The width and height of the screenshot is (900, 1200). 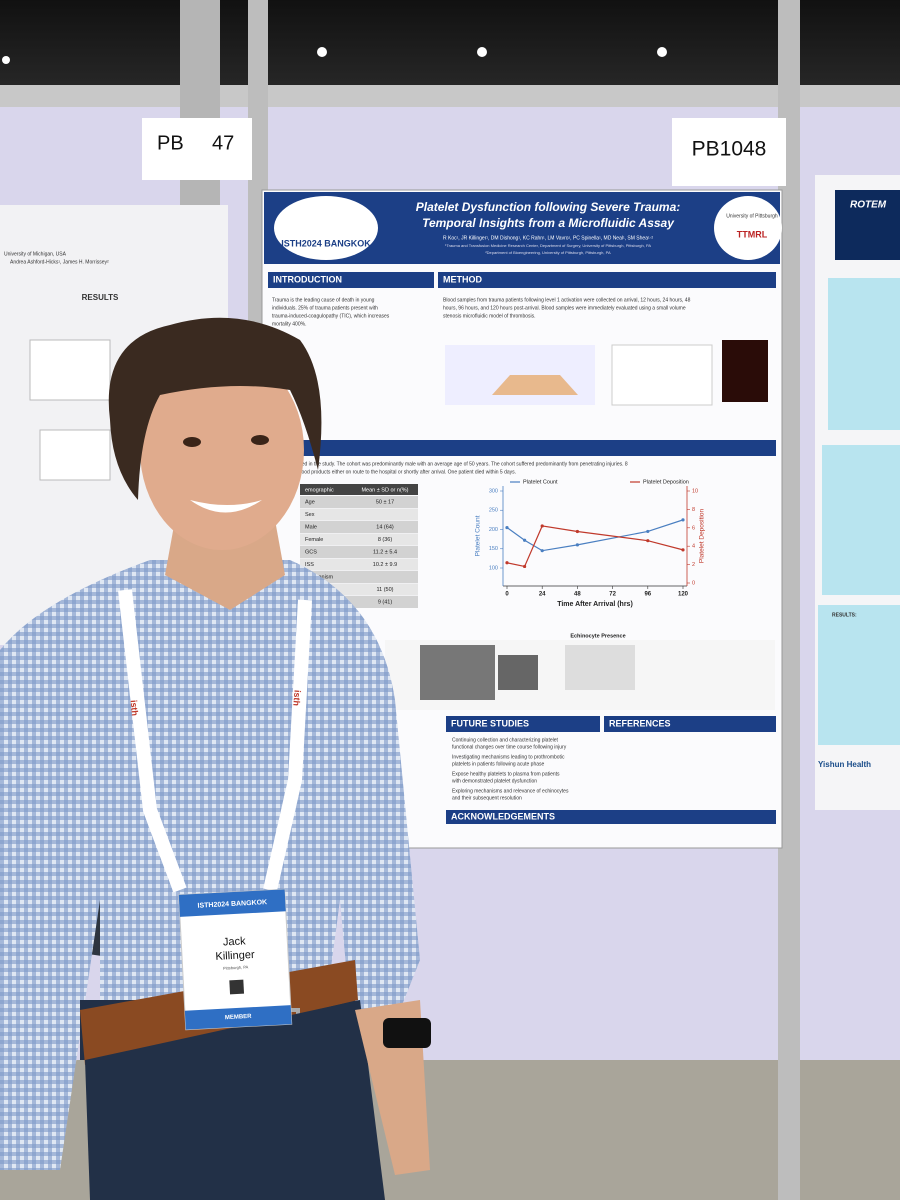 What do you see at coordinates (307, 279) in the screenshot?
I see `section-heading: INTRODUCTION` at bounding box center [307, 279].